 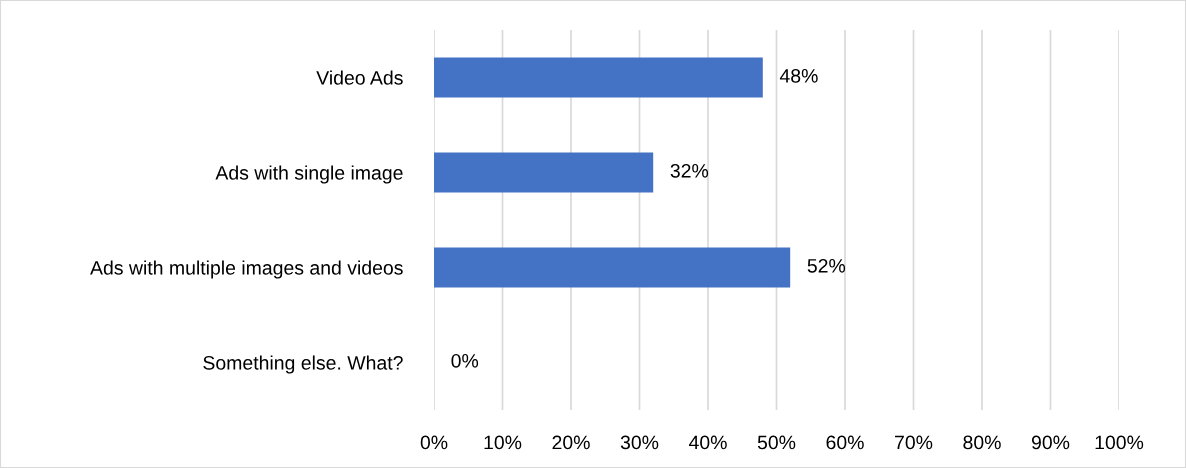 I want to click on y-tick-label: Ads with single image, so click(x=309, y=174).